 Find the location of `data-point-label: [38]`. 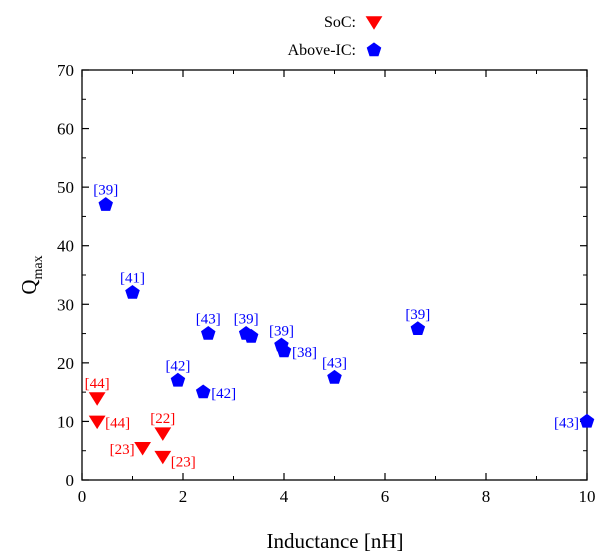

data-point-label: [38] is located at coordinates (304, 353).